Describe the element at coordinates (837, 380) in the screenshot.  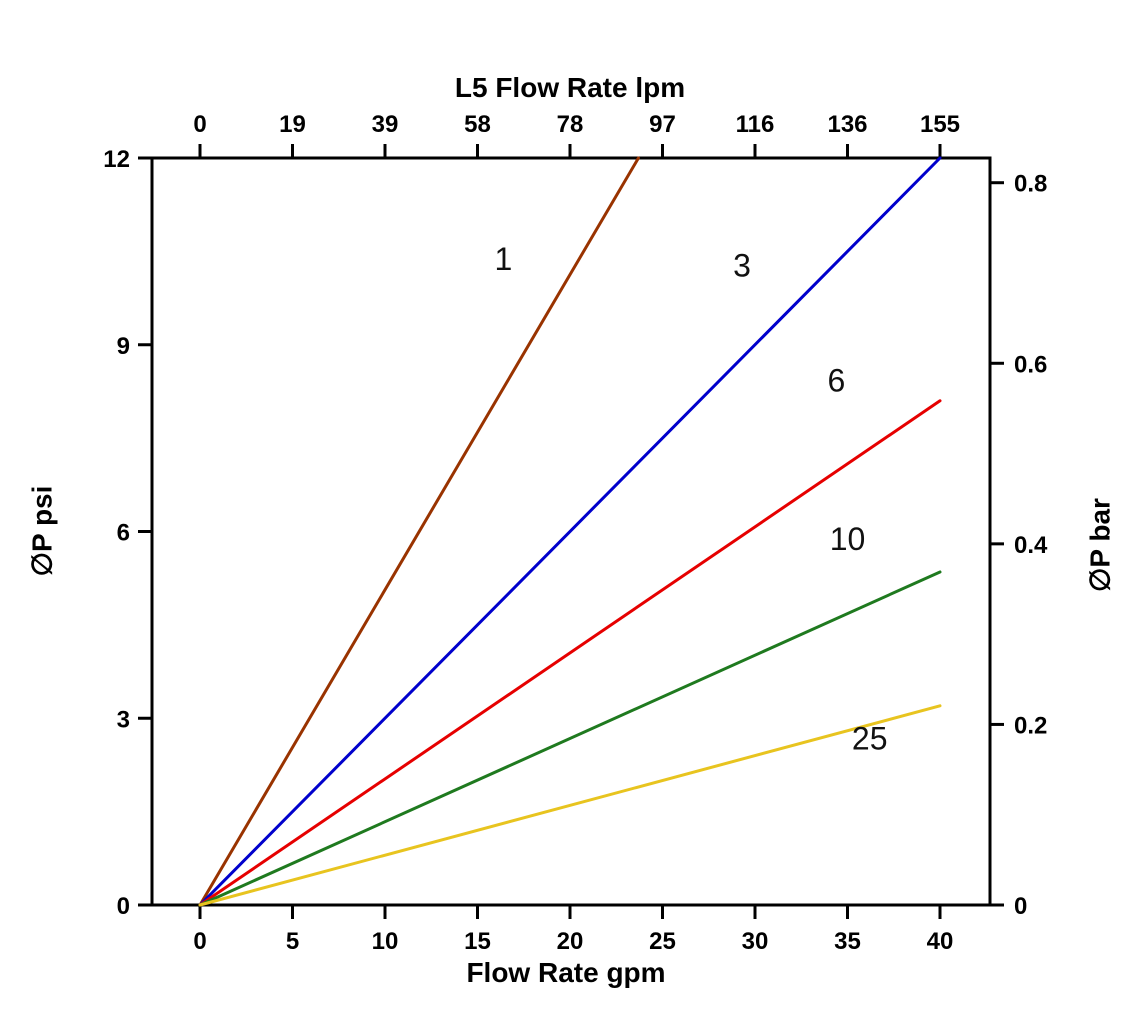
I see `series-label-6: 6` at that location.